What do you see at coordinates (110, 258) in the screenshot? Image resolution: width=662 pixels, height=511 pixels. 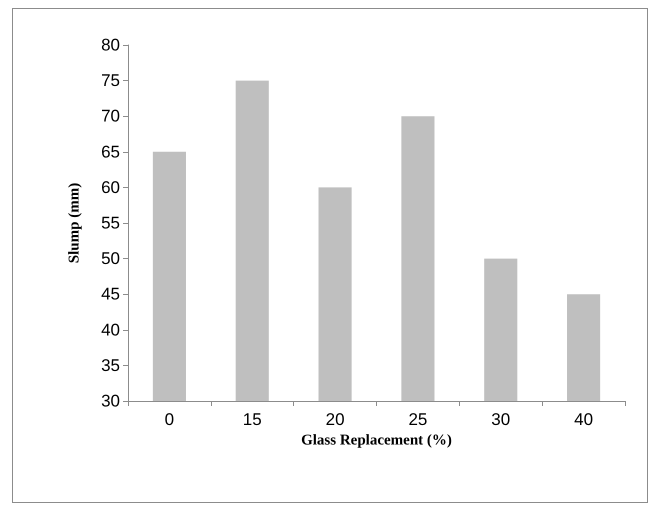 I see `y-tick-label: 50` at bounding box center [110, 258].